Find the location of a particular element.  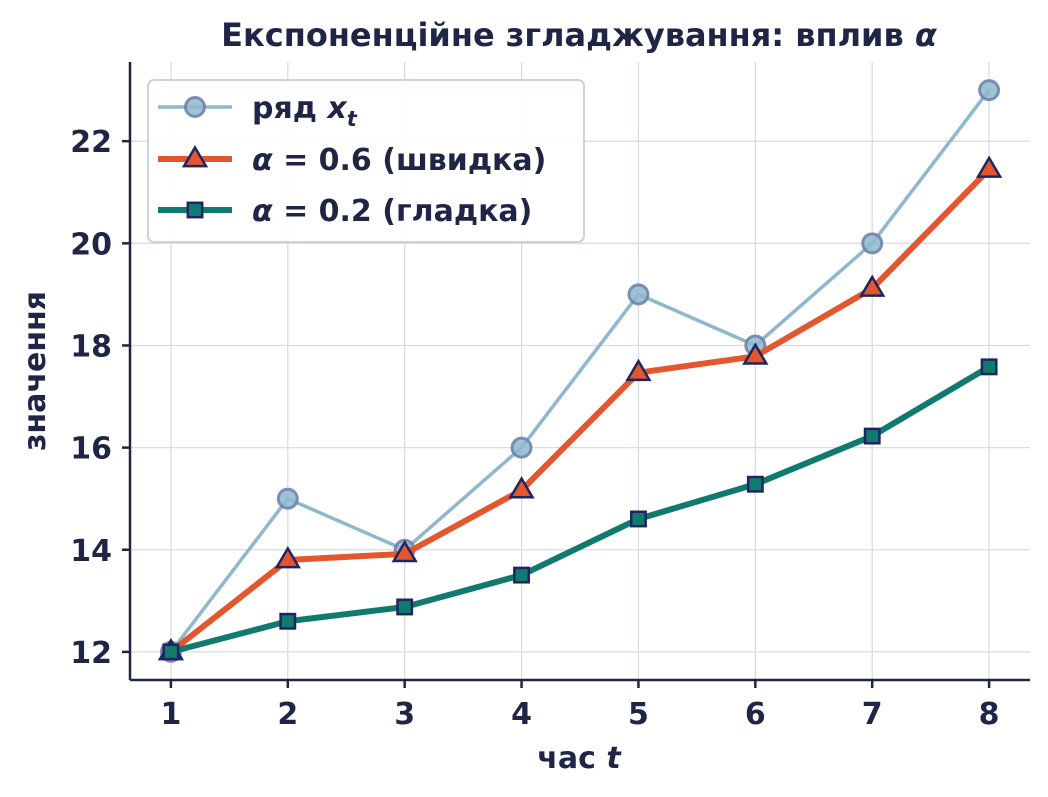

x-tick-label: 3 is located at coordinates (404, 714).